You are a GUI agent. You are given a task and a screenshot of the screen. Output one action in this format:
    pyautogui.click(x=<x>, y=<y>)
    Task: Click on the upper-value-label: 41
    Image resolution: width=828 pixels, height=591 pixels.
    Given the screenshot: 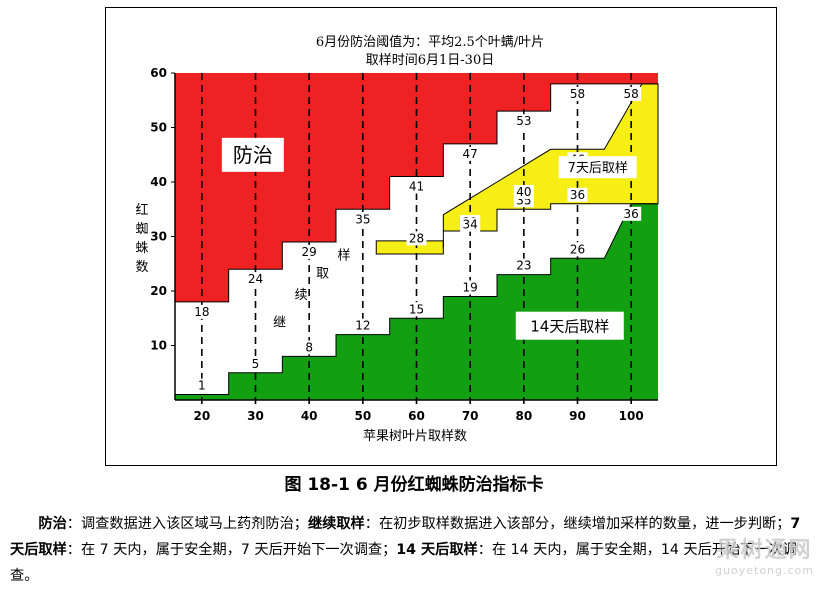 What is the action you would take?
    pyautogui.click(x=416, y=187)
    